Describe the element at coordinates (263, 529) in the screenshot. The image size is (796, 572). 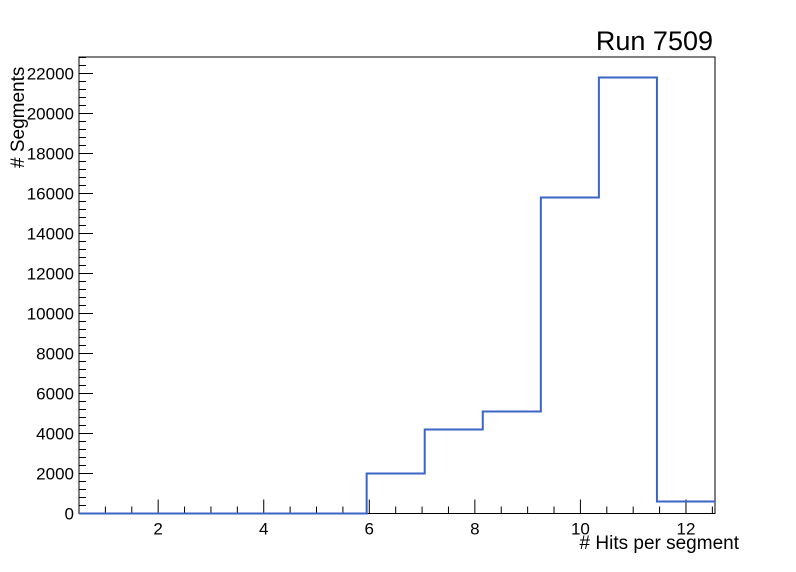
I see `x-tick-label: 4` at that location.